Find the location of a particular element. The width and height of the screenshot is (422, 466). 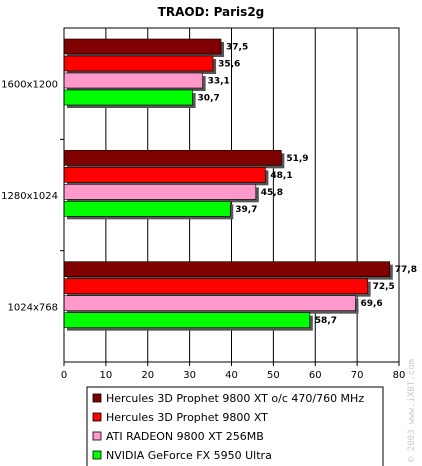

legend-label: NVIDIA GeForce FX 5950 Ultra is located at coordinates (189, 455).